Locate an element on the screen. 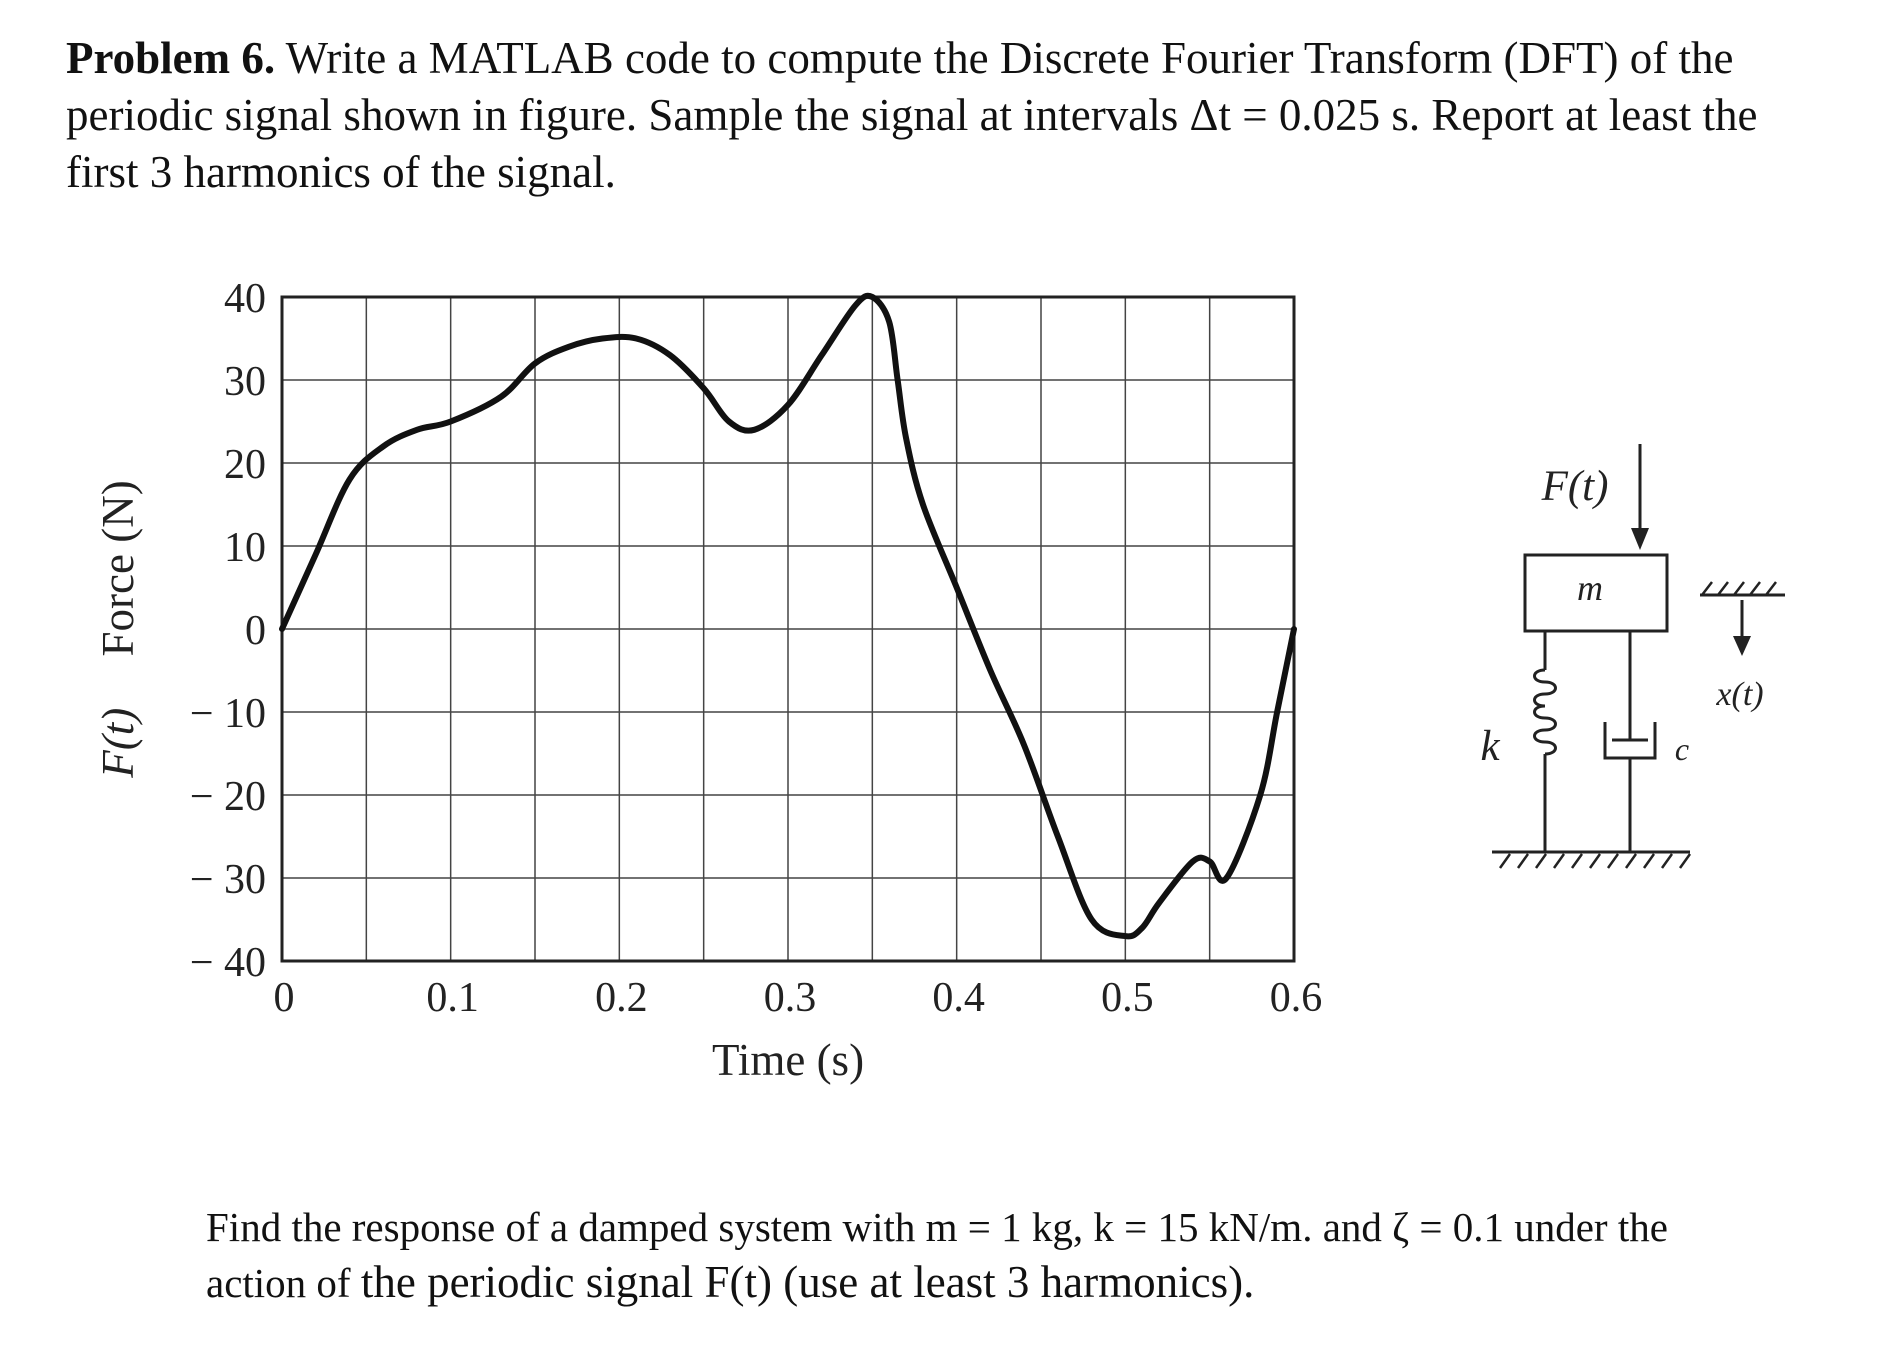 This screenshot has height=1370, width=1884. y-axis-label: F(t) Force (N) is located at coordinates (118, 629).